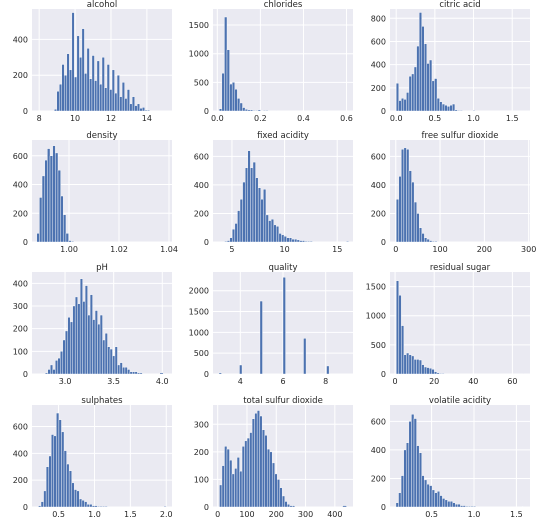 The image size is (543, 517). I want to click on x-tick-label: 1.02, so click(119, 249).